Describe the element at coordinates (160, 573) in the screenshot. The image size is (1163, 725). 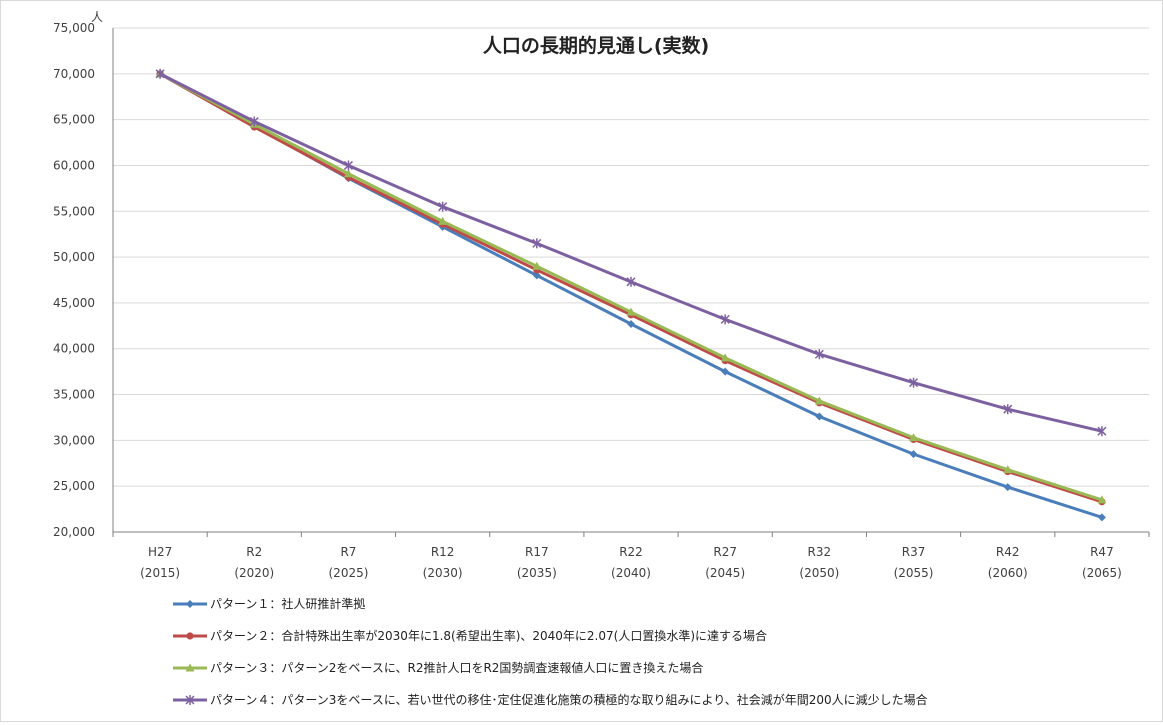
I see `x-tick-sublabel: (2015)` at that location.